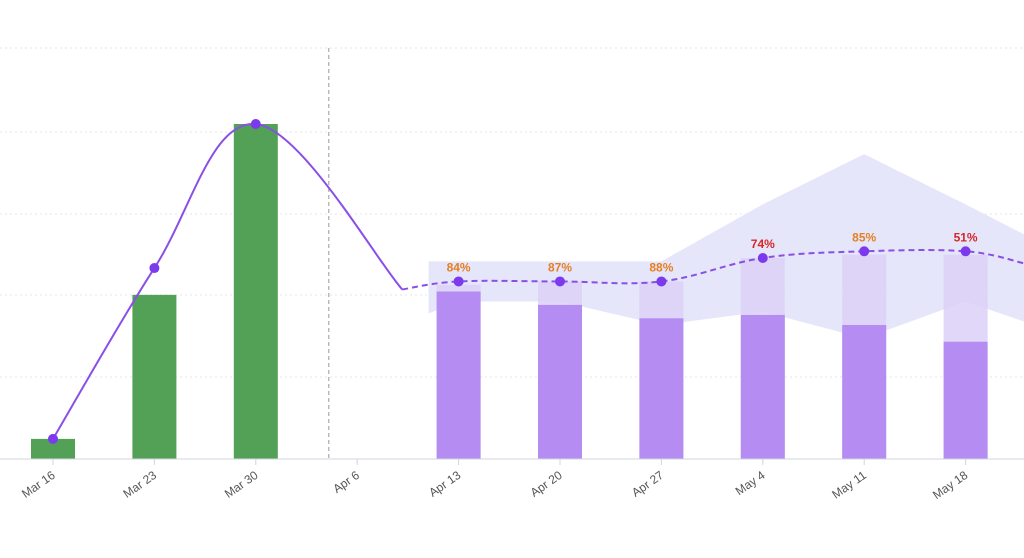 This screenshot has width=1024, height=558. What do you see at coordinates (38, 484) in the screenshot?
I see `x-tick-label-0: Mar 16` at bounding box center [38, 484].